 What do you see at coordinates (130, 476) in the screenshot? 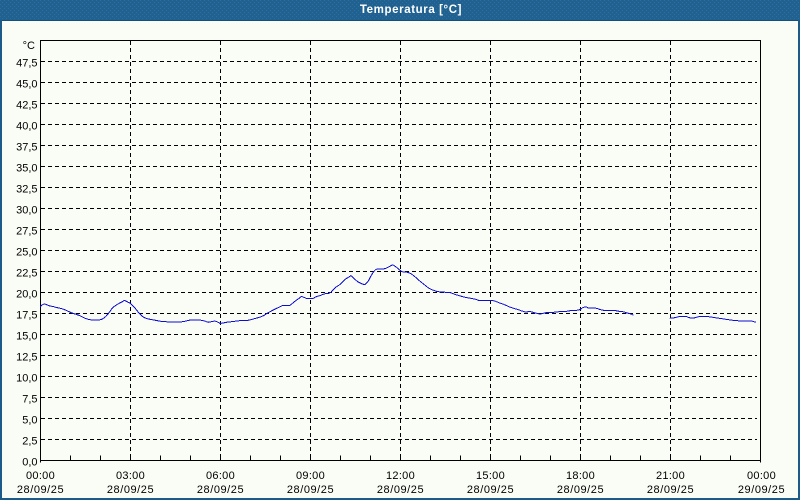
I see `svg-text: 03:00` at bounding box center [130, 476].